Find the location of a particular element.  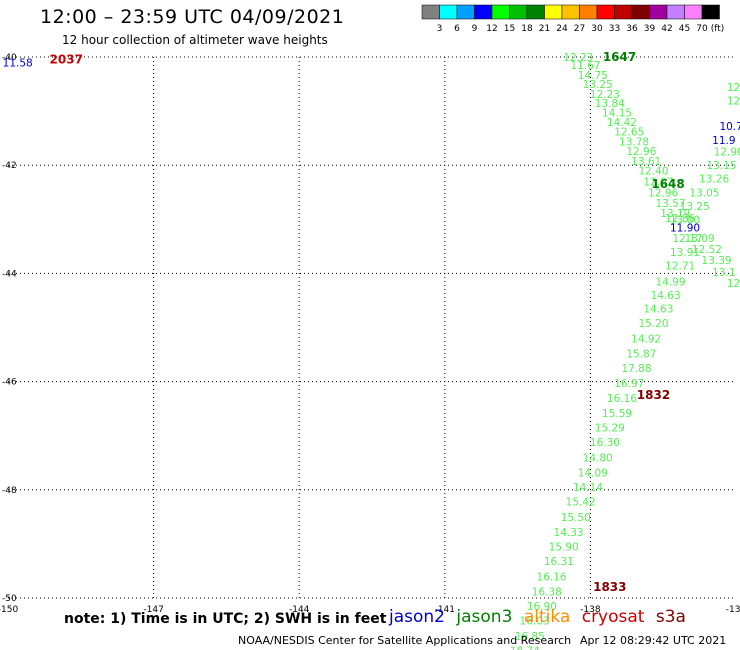

satellite-legend: jason2 jason3 altika cryosat s3a is located at coordinates (540, 617).